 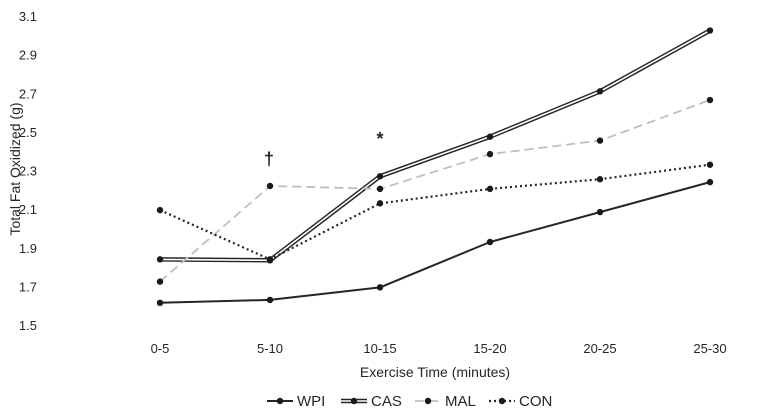 I want to click on y-axis-ticks: 1.5 1.7 1.9 2.1 2.3 2.5 2.7 2.9 3.1, so click(x=28, y=171).